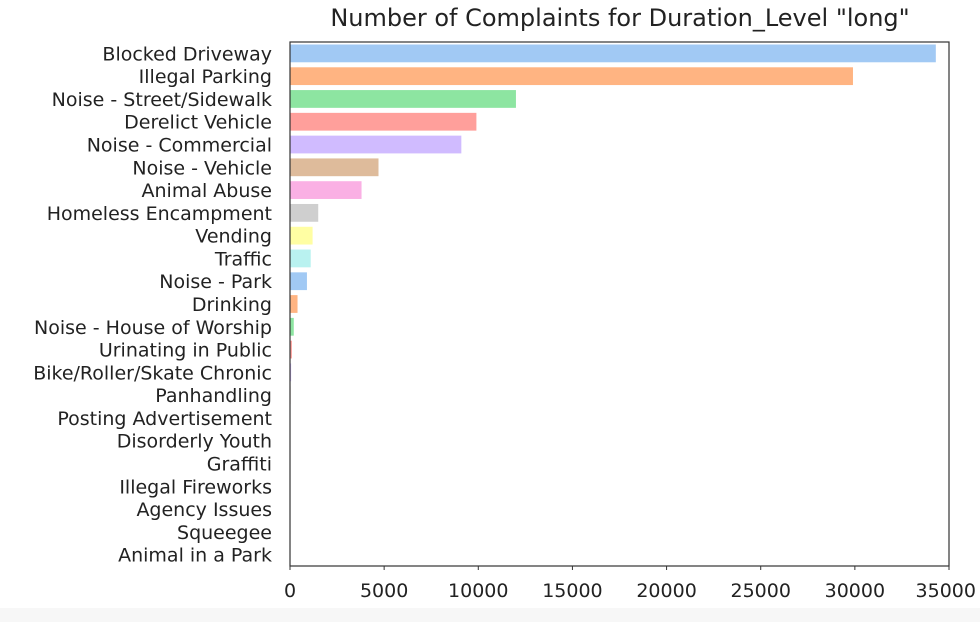  Describe the element at coordinates (490, 615) in the screenshot. I see `bottom-strip` at that location.